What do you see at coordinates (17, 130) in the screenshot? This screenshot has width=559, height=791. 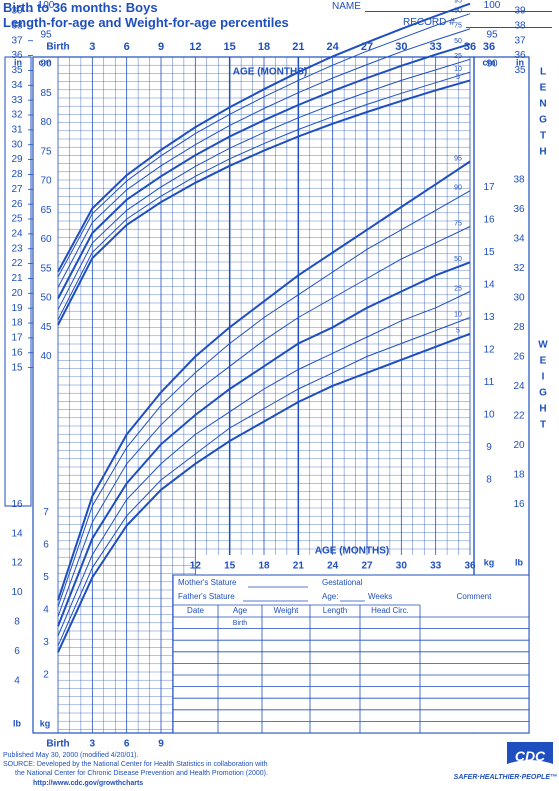 I see `in-tick-label: 31` at bounding box center [17, 130].